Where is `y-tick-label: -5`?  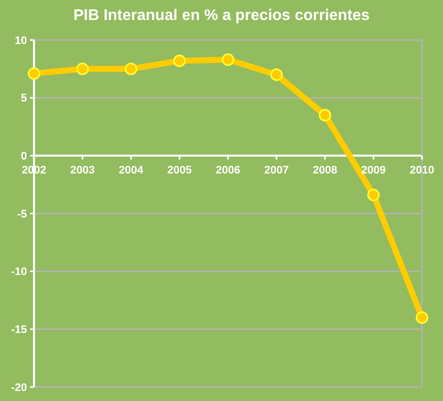
y-tick-label: -5 is located at coordinates (22, 214).